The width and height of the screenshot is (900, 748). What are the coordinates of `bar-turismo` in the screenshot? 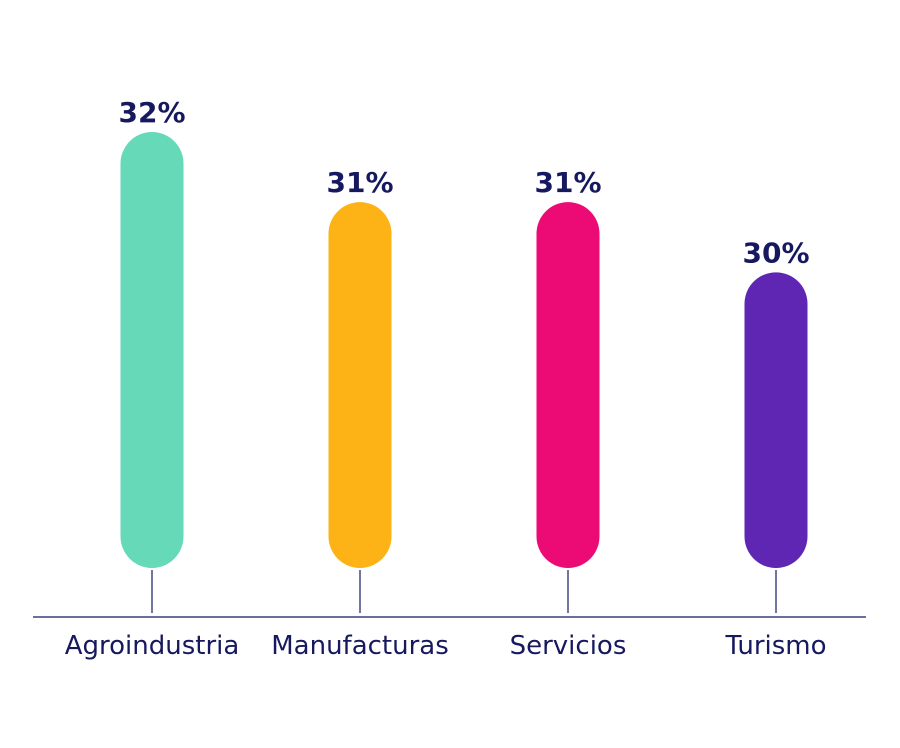 It's located at (776, 420).